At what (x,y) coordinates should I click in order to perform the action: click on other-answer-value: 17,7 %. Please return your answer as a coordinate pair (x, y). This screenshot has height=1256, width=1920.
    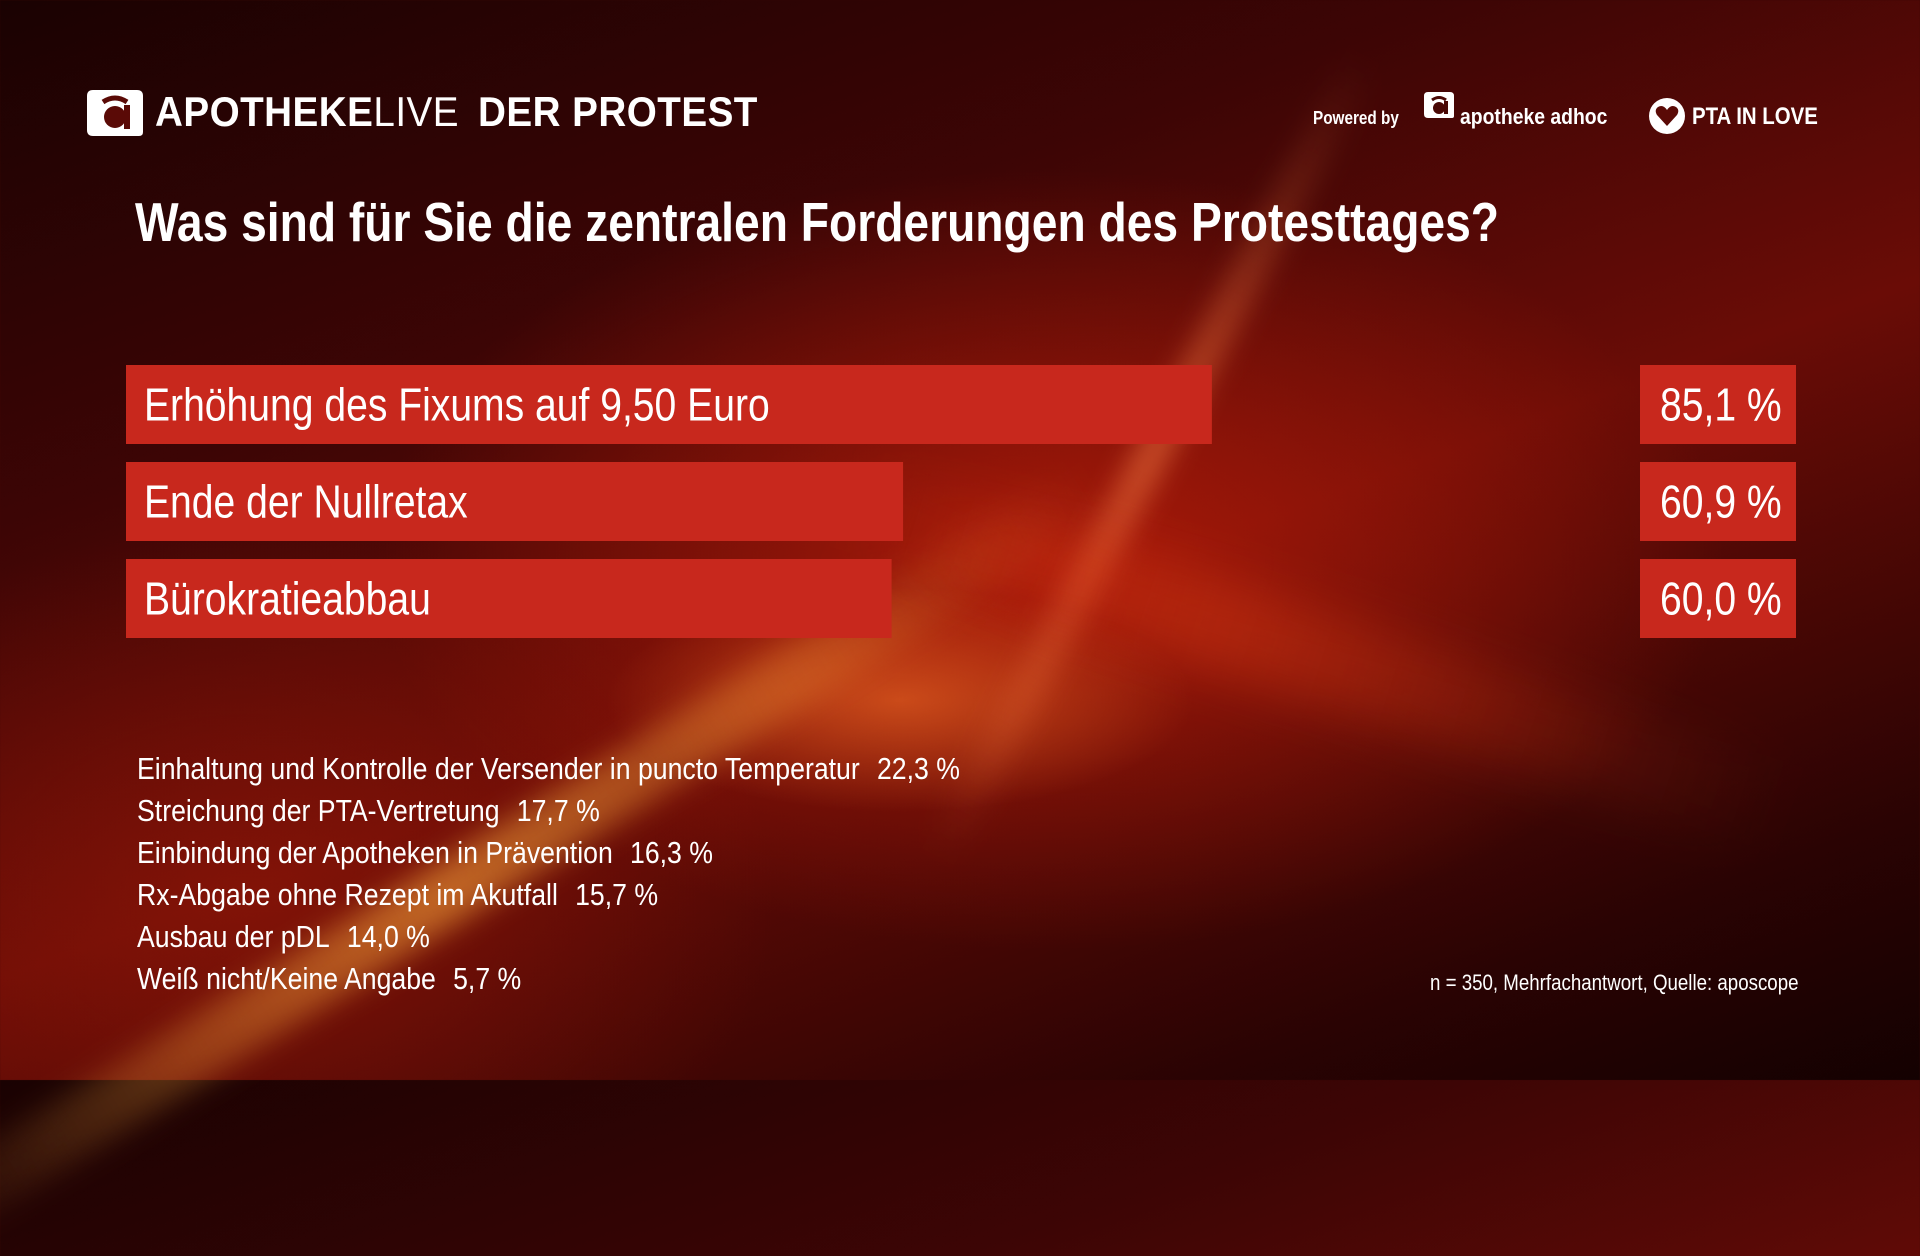
    Looking at the image, I should click on (558, 810).